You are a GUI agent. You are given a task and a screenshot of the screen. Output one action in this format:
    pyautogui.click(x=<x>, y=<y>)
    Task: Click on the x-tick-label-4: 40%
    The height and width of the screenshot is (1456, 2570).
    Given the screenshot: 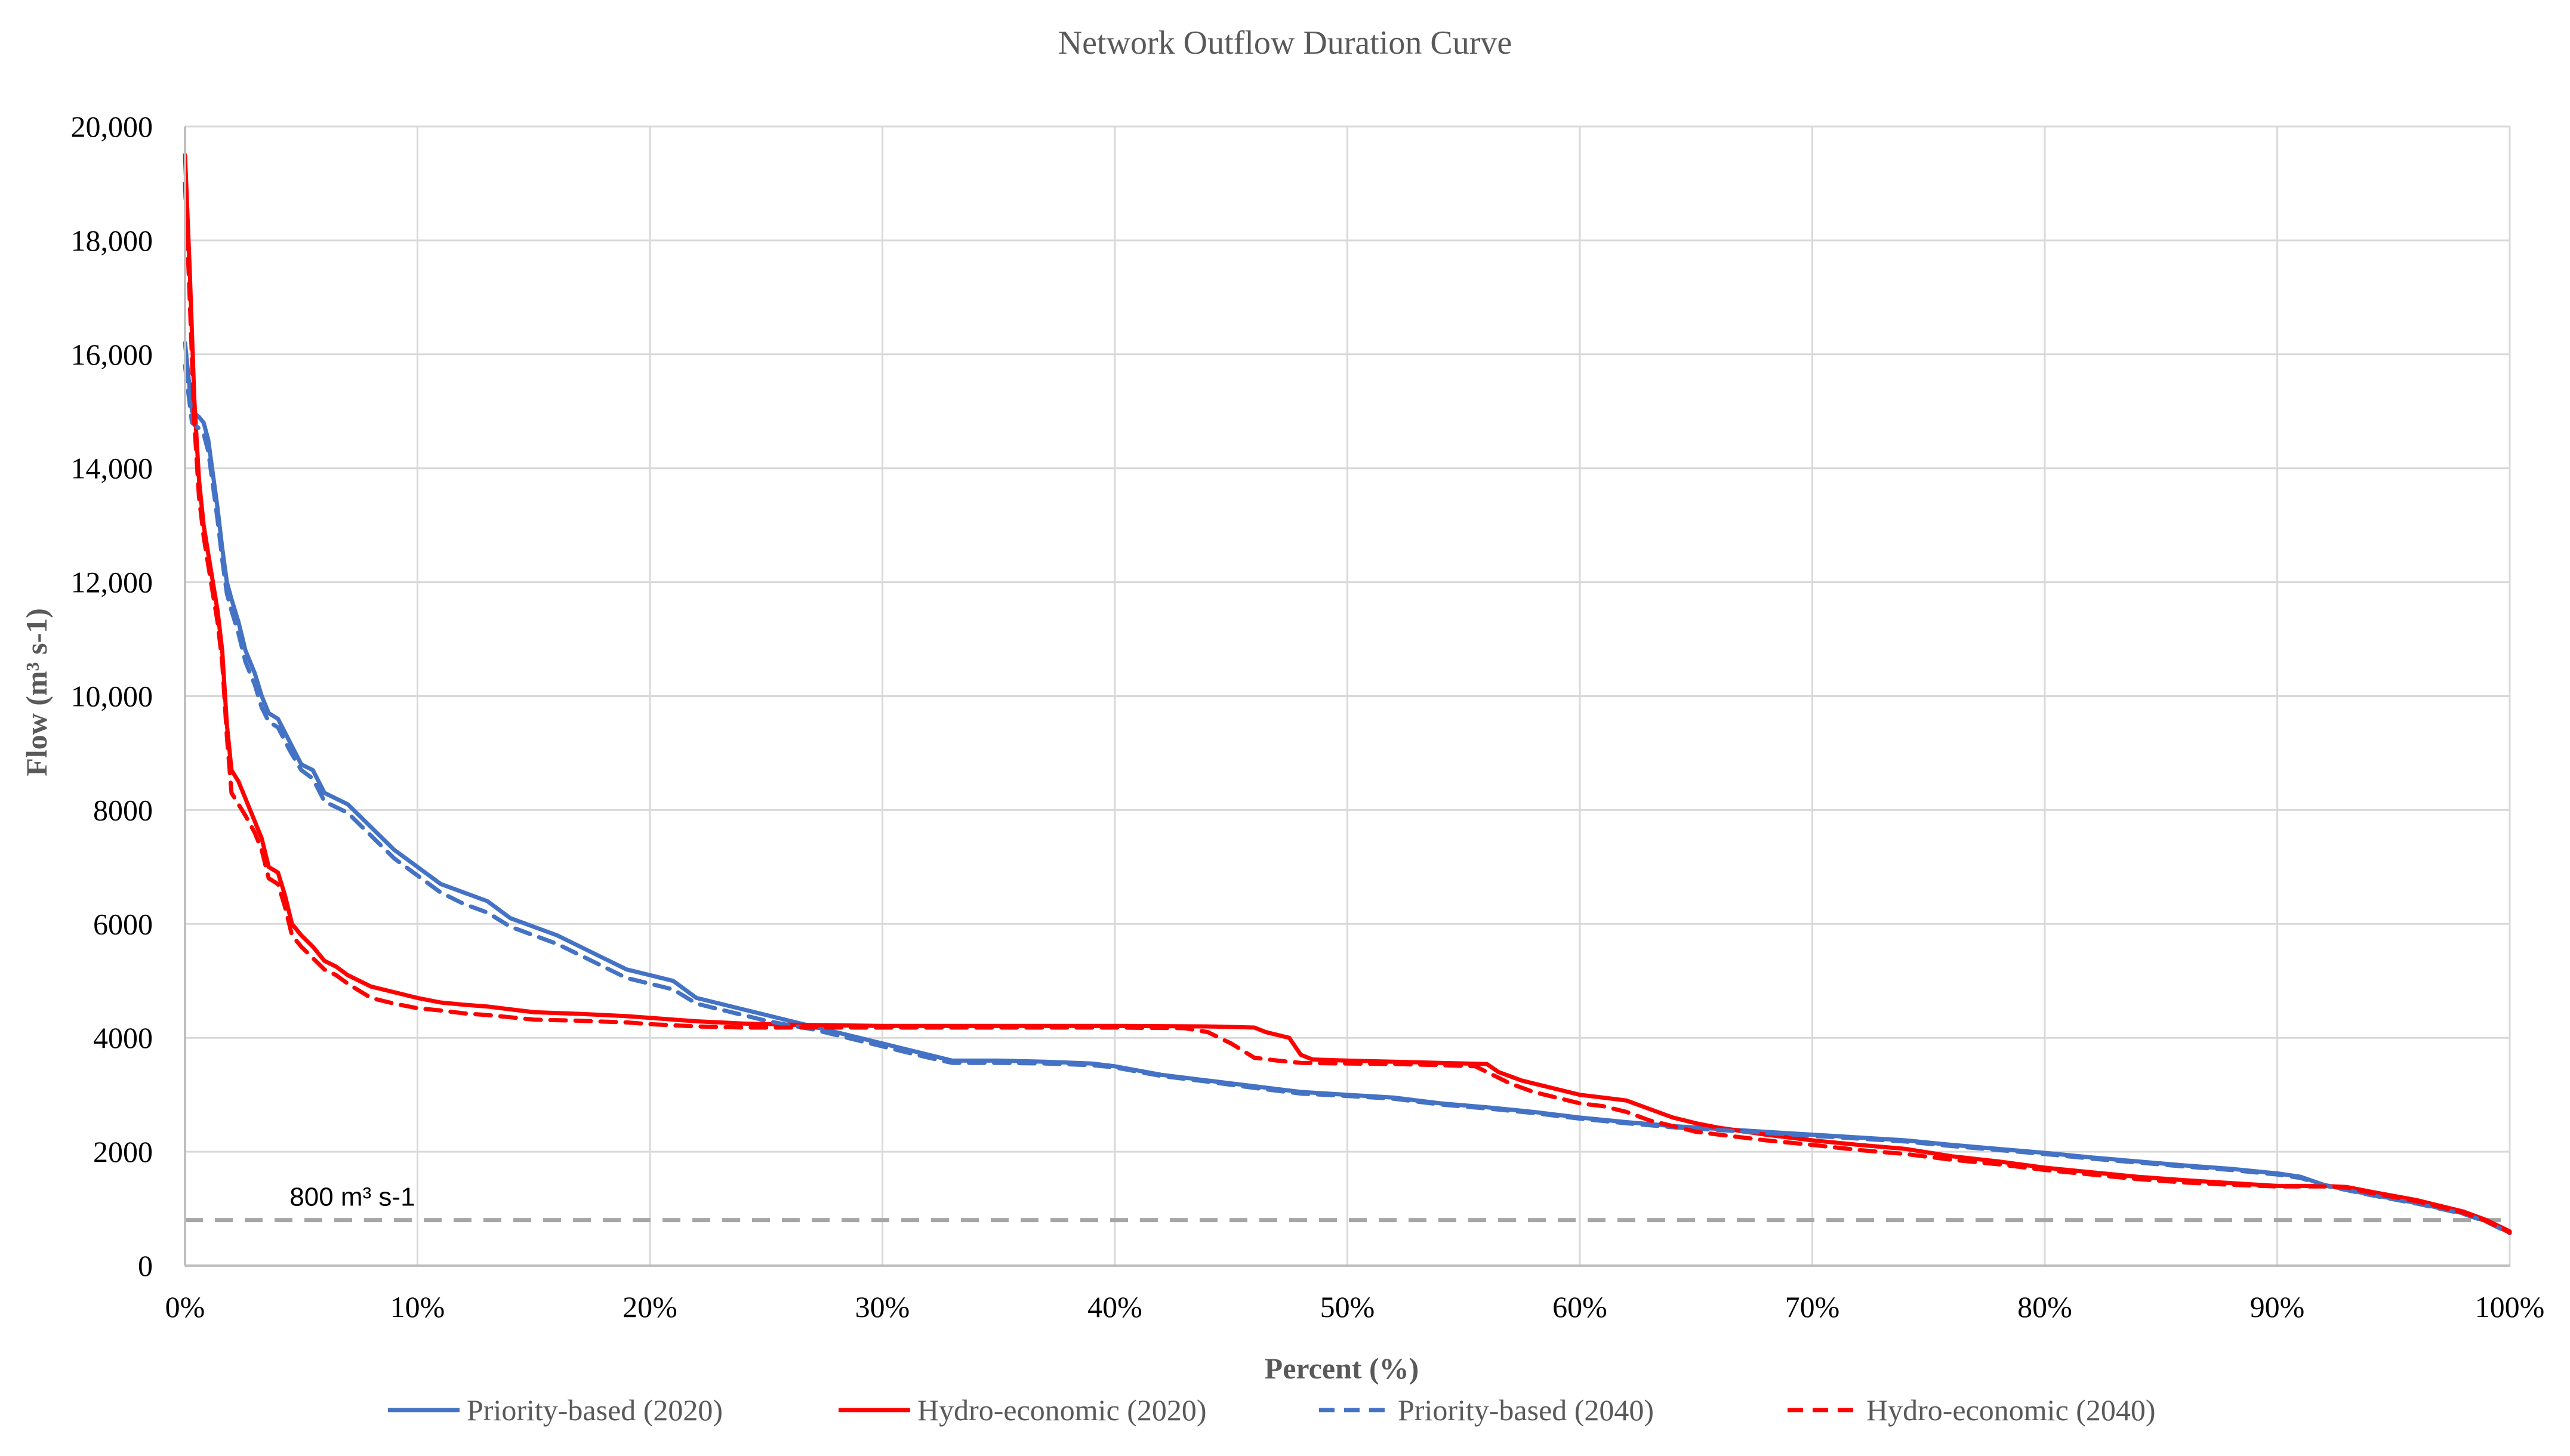 What is the action you would take?
    pyautogui.click(x=1115, y=1307)
    